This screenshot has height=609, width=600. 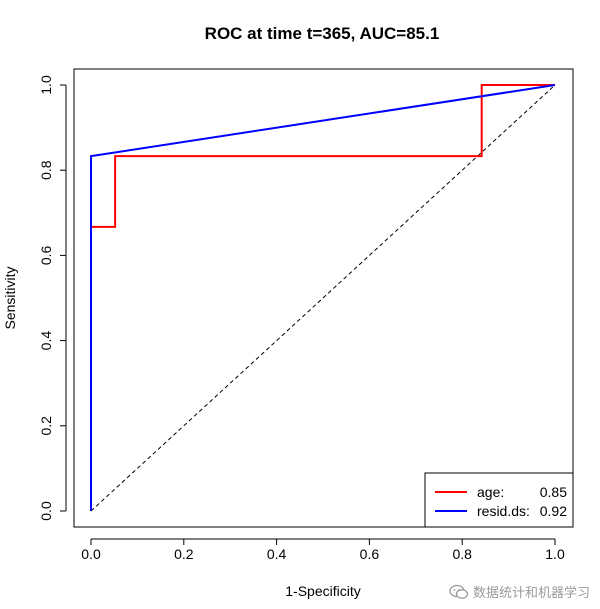 I want to click on legend-box, so click(x=499, y=500).